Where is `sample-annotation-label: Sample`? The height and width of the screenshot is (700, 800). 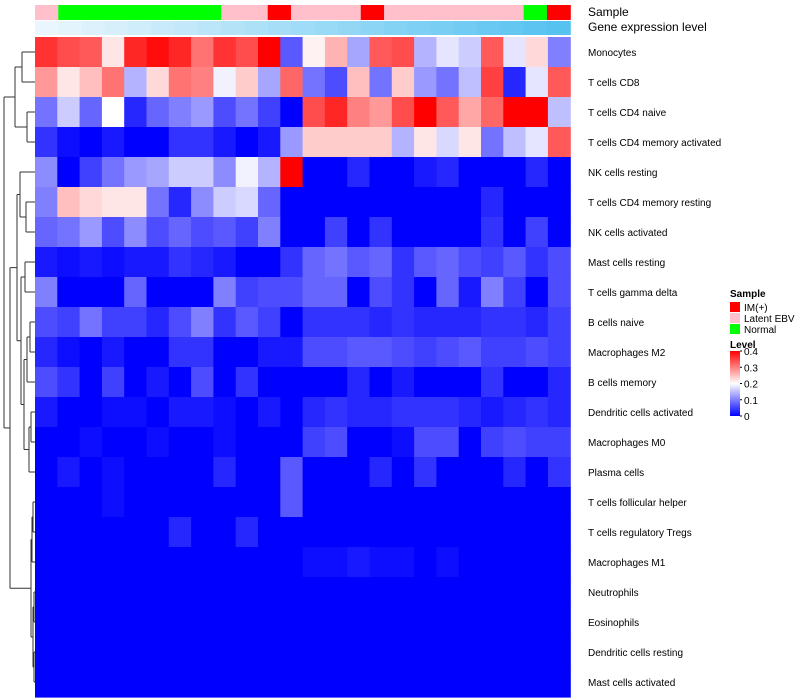
sample-annotation-label: Sample is located at coordinates (608, 12).